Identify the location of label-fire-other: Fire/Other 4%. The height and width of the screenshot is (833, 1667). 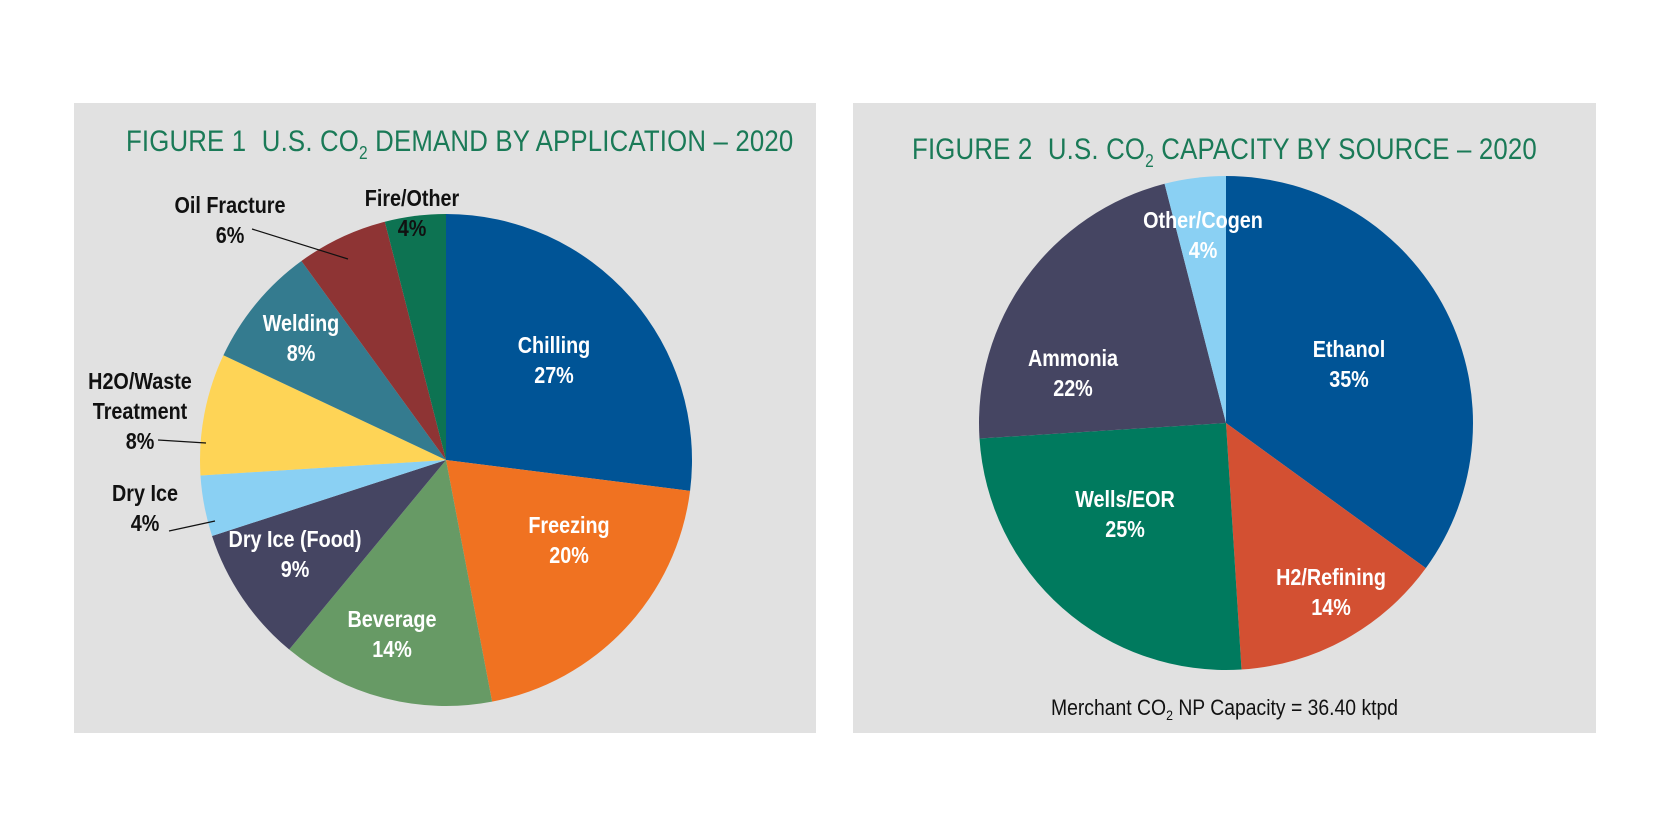
(412, 214).